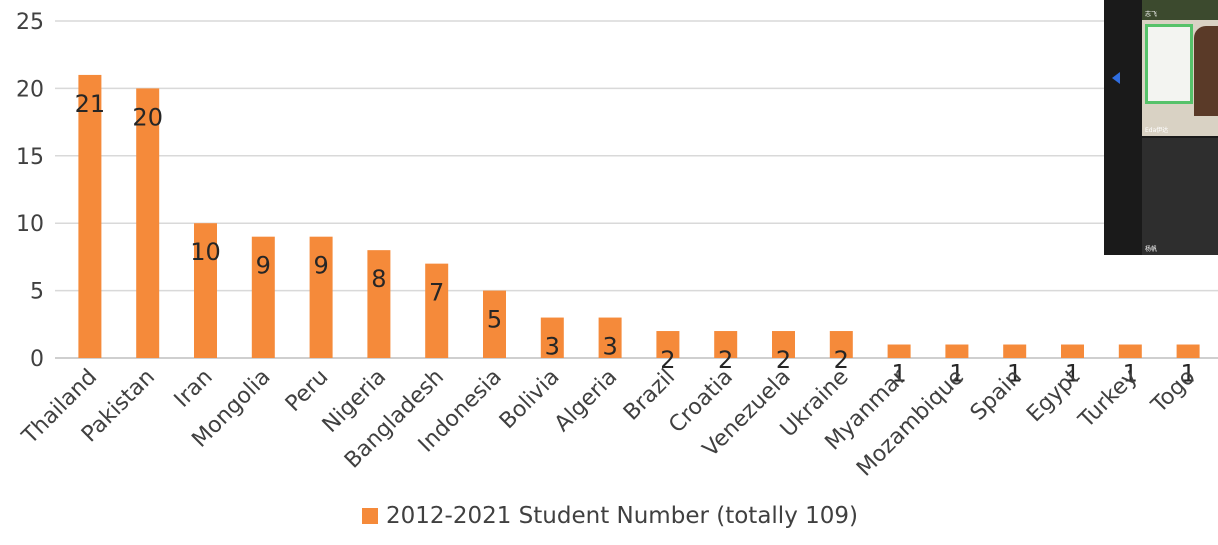  Describe the element at coordinates (1108, 399) in the screenshot. I see `x-category-label: Turkey` at that location.